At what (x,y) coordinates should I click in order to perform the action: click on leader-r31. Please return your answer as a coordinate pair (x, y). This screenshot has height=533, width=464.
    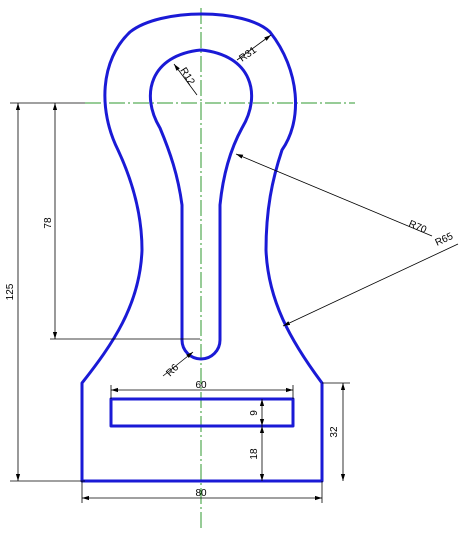
    Looking at the image, I should click on (254, 47).